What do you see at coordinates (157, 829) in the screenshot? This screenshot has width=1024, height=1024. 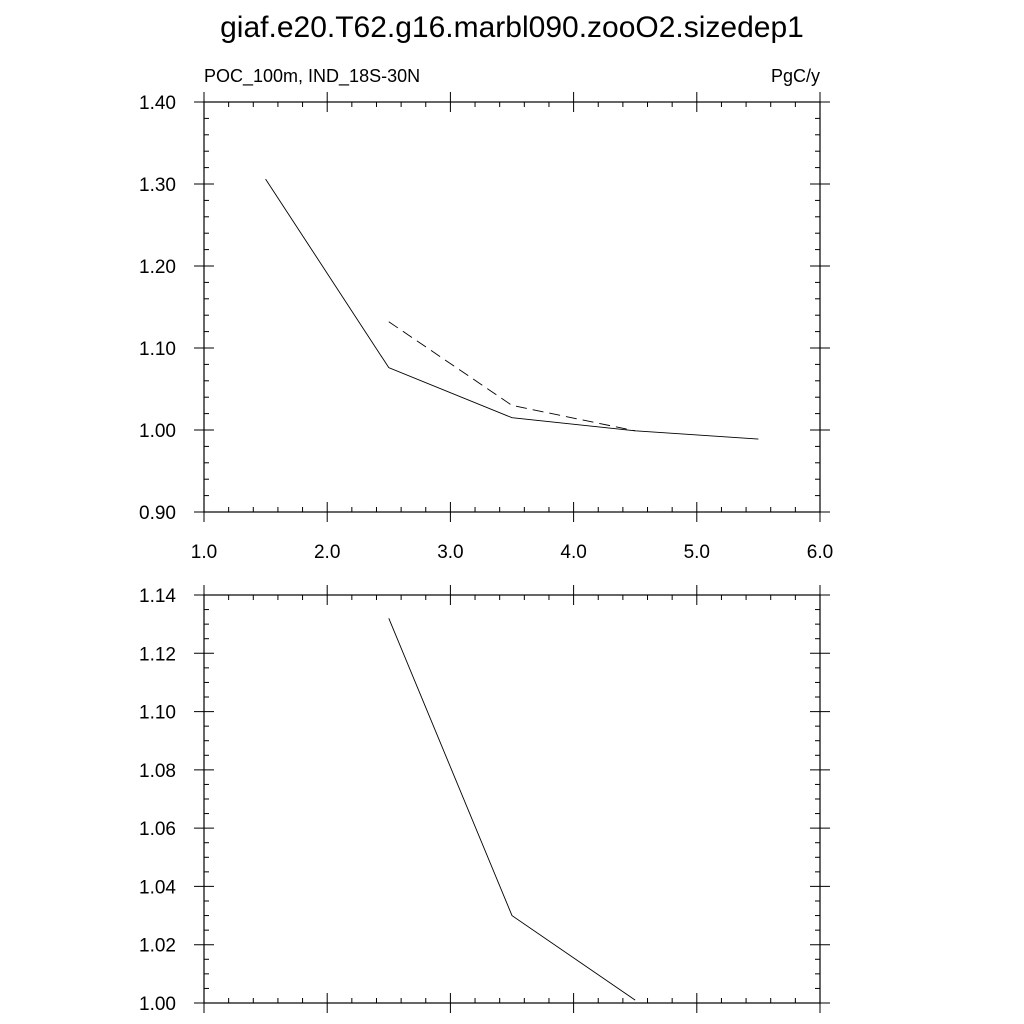 I see `bottom-y-tick-label: 1.06` at bounding box center [157, 829].